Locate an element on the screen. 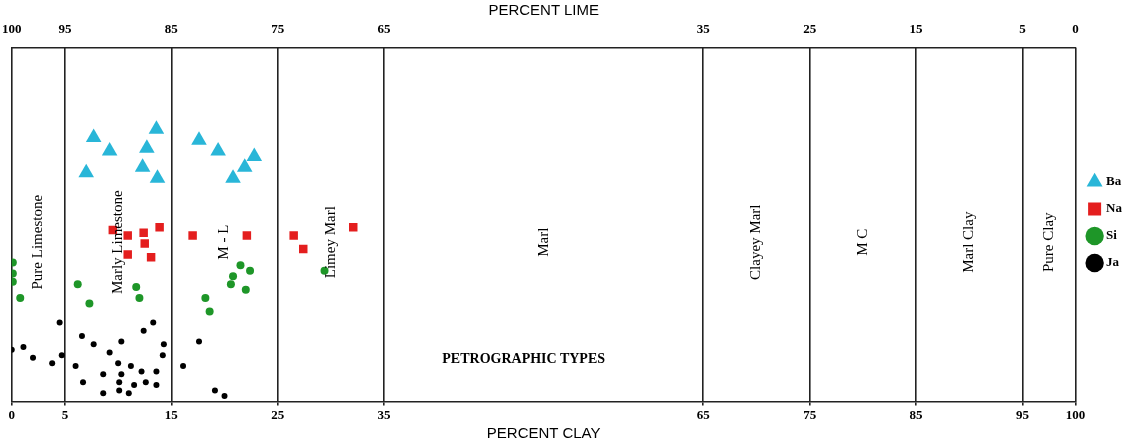 This screenshot has height=445, width=1142. x-tick-label: 75 is located at coordinates (810, 414).